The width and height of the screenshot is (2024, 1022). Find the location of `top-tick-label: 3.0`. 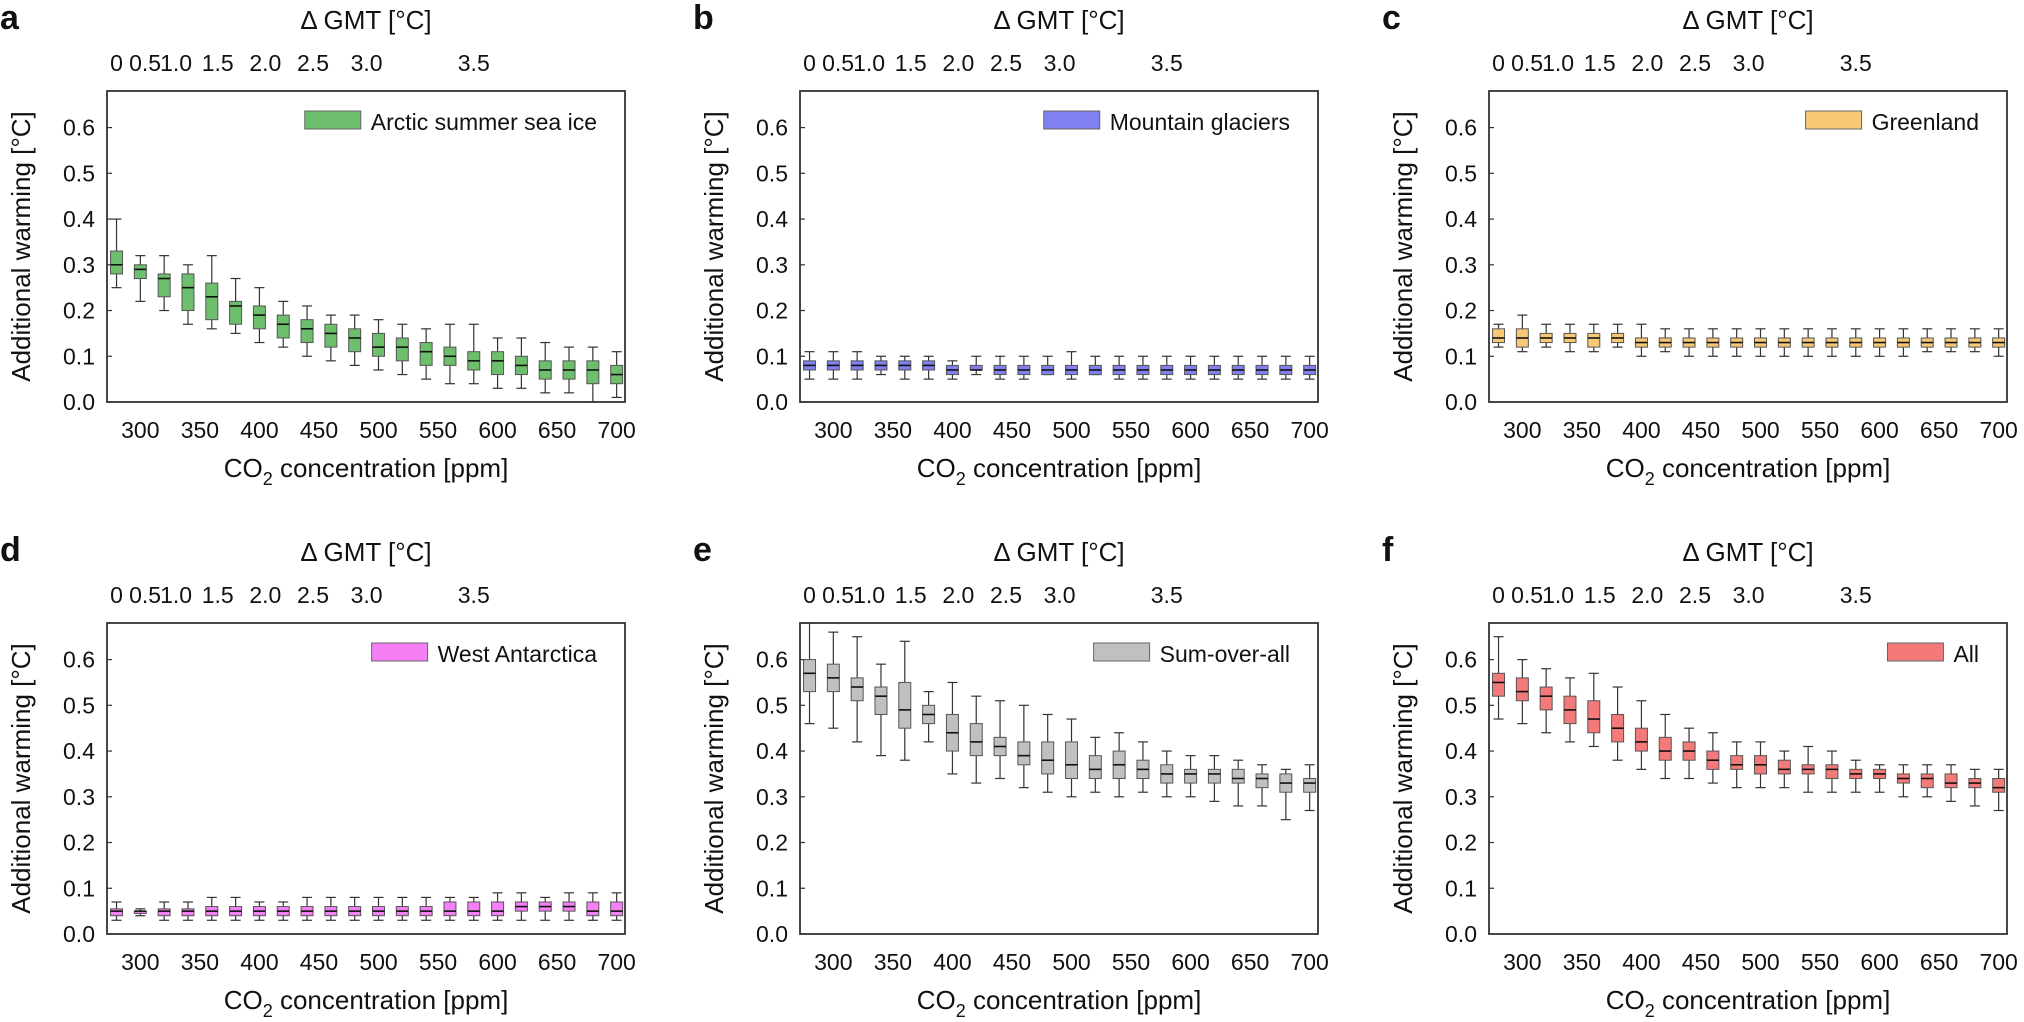

top-tick-label: 3.0 is located at coordinates (367, 595).